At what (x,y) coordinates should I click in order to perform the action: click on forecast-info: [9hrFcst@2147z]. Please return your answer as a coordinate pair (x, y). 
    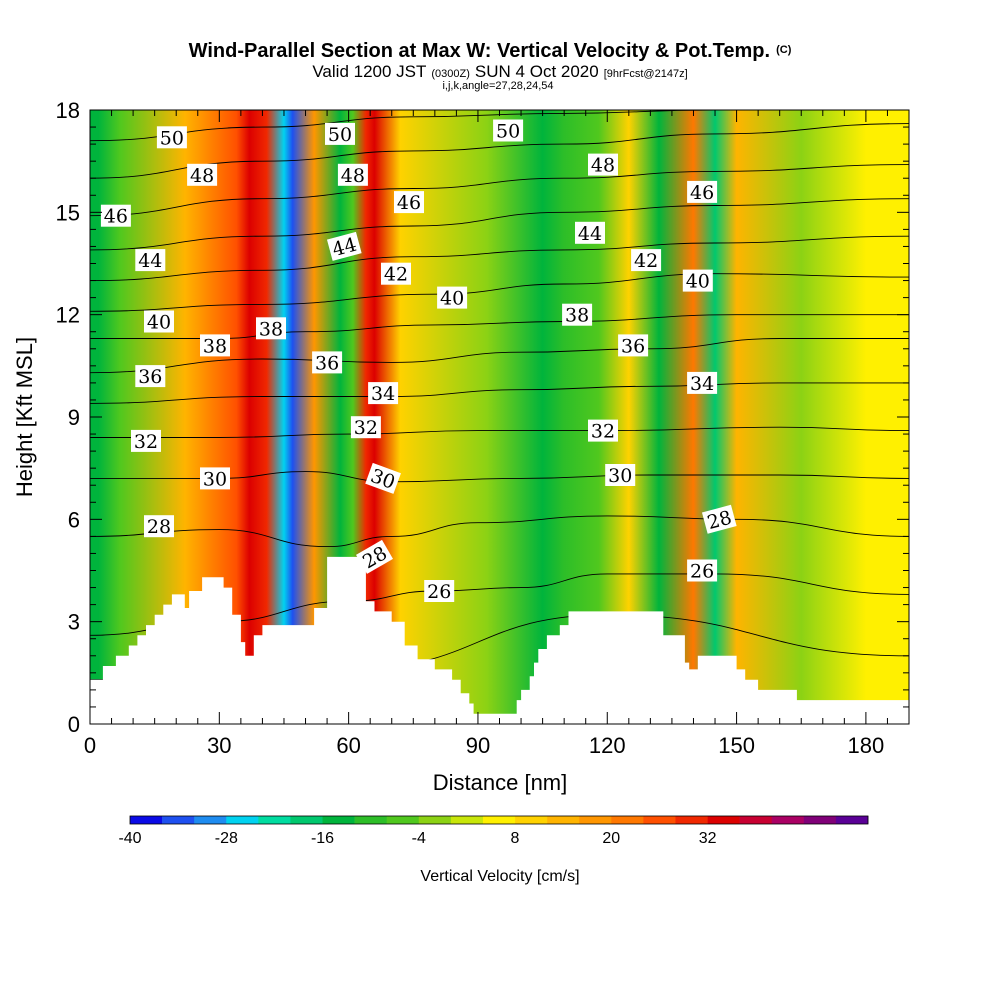
    Looking at the image, I should click on (646, 74).